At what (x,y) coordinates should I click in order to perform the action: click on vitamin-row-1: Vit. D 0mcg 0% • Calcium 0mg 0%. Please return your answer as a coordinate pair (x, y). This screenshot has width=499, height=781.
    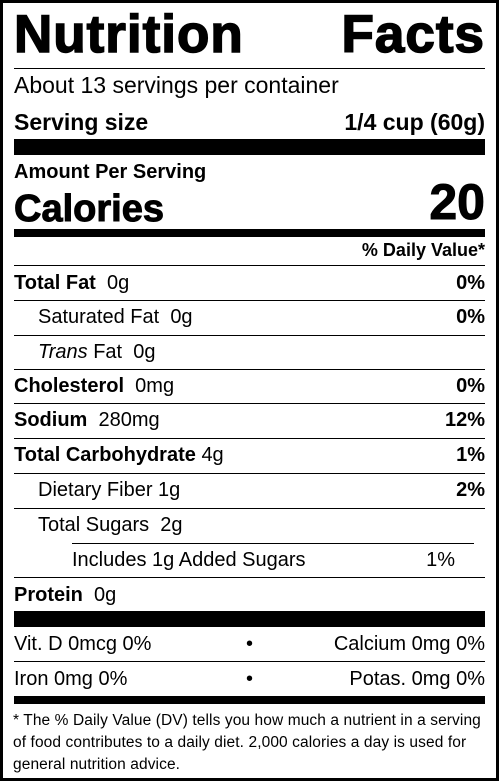
    Looking at the image, I should click on (249, 644).